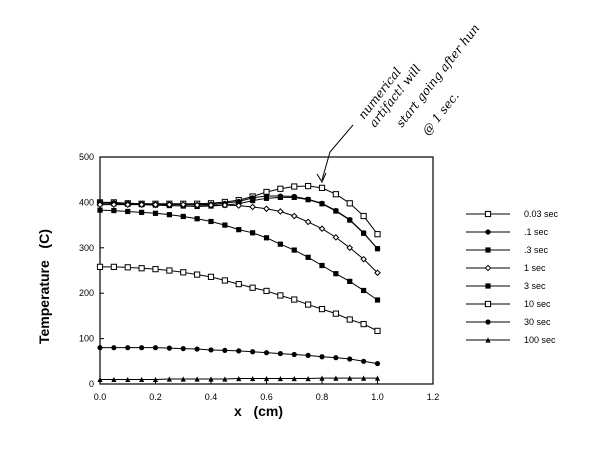 Image resolution: width=612 pixels, height=467 pixels. Describe the element at coordinates (239, 379) in the screenshot. I see `series-100-sec` at that location.